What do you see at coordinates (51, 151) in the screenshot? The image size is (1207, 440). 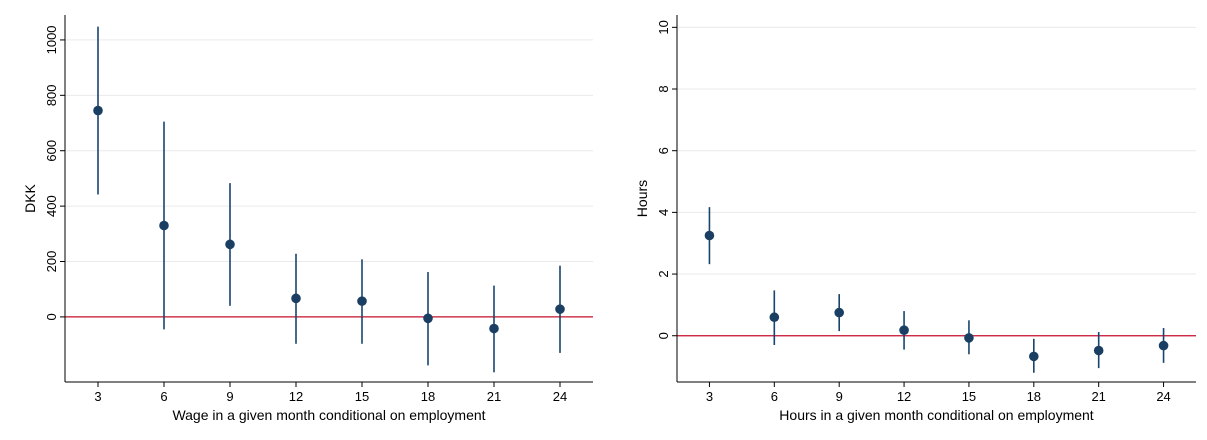 I see `y-tick-label: 600` at bounding box center [51, 151].